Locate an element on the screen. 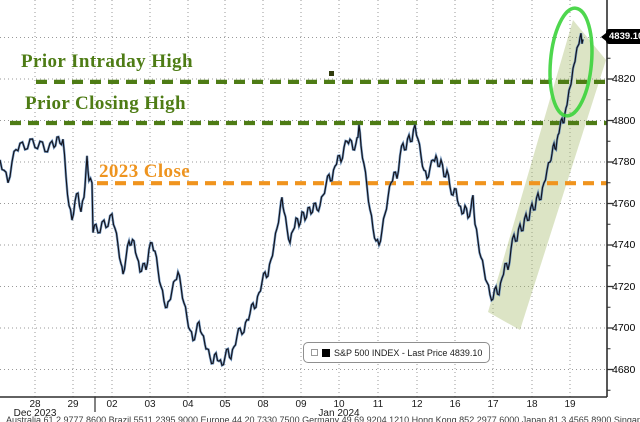 This screenshot has width=640, height=422. last-price-badge: 4839.10 is located at coordinates (620, 36).